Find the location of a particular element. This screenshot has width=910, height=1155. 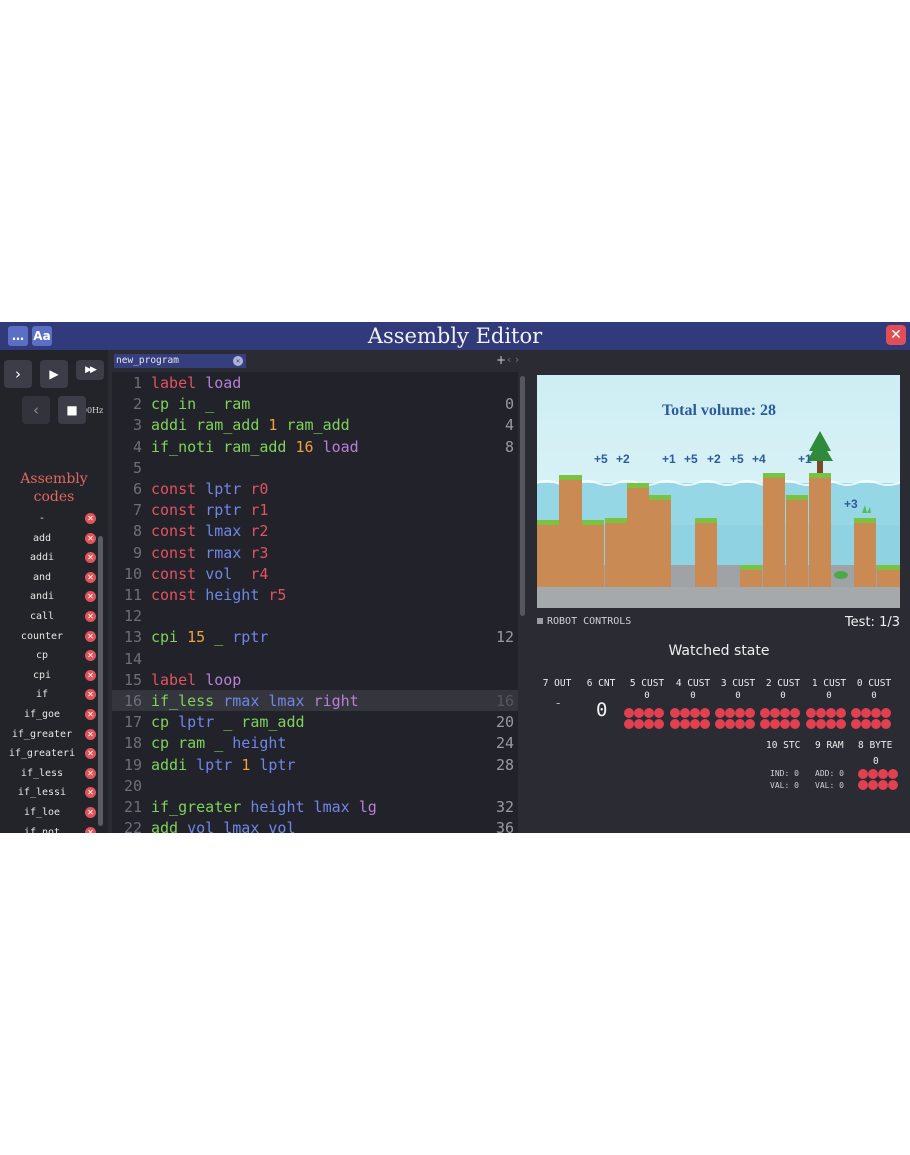

line-number: 4 is located at coordinates (137, 446).